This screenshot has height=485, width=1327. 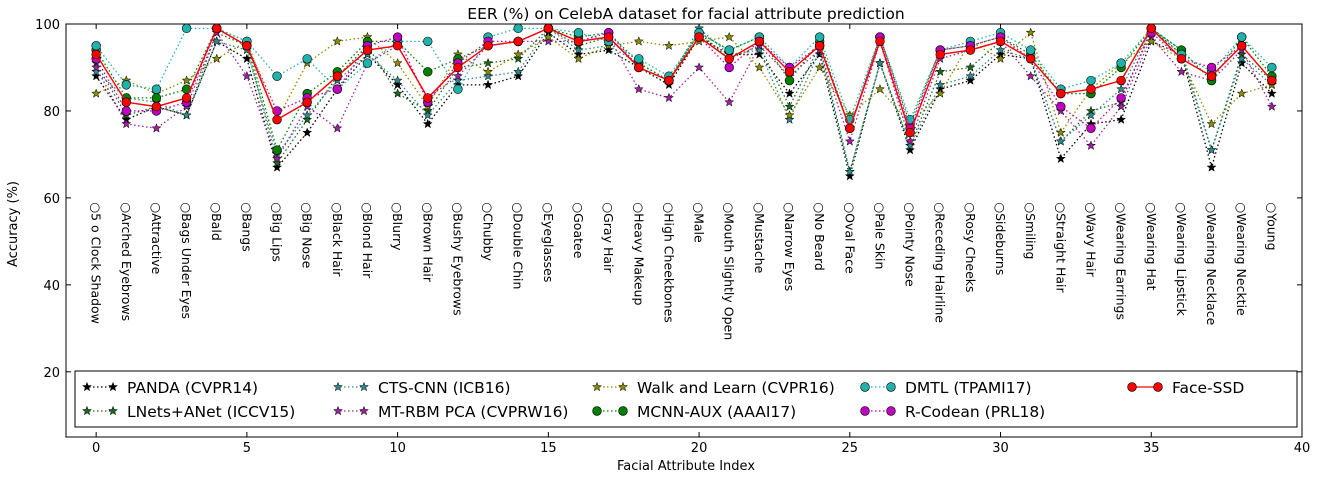 What do you see at coordinates (699, 222) in the screenshot?
I see `attribute-label: ○Male` at bounding box center [699, 222].